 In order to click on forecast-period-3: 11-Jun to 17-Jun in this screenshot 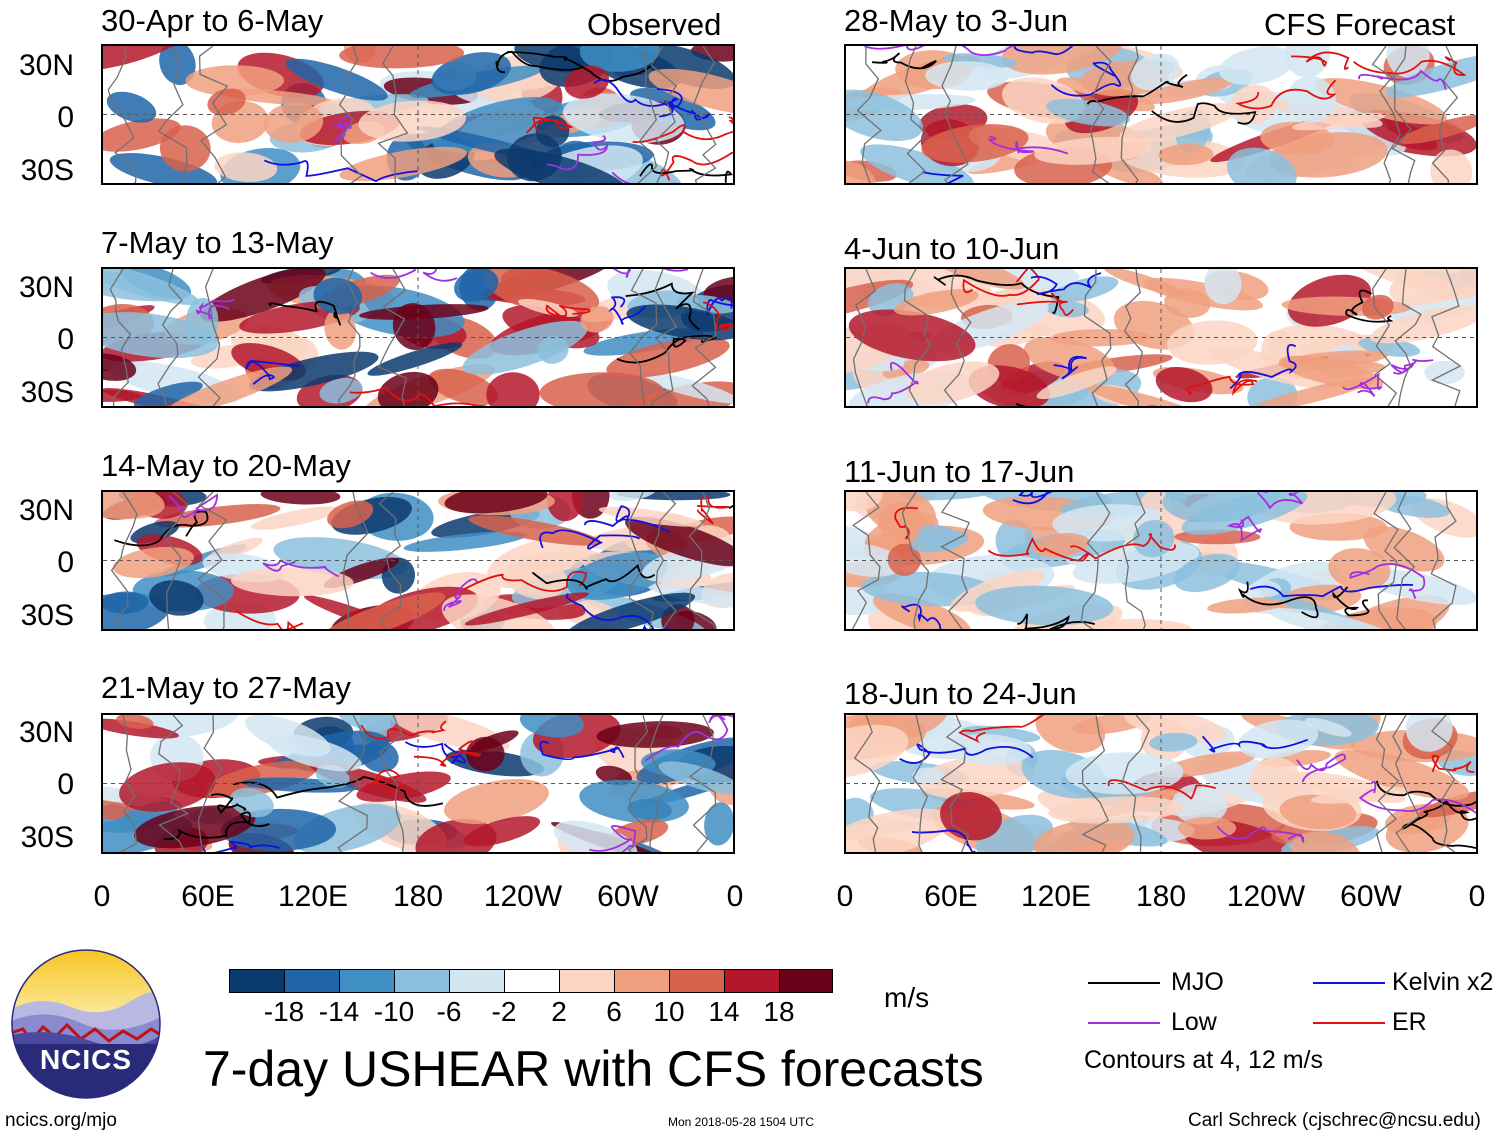, I will do `click(959, 471)`.